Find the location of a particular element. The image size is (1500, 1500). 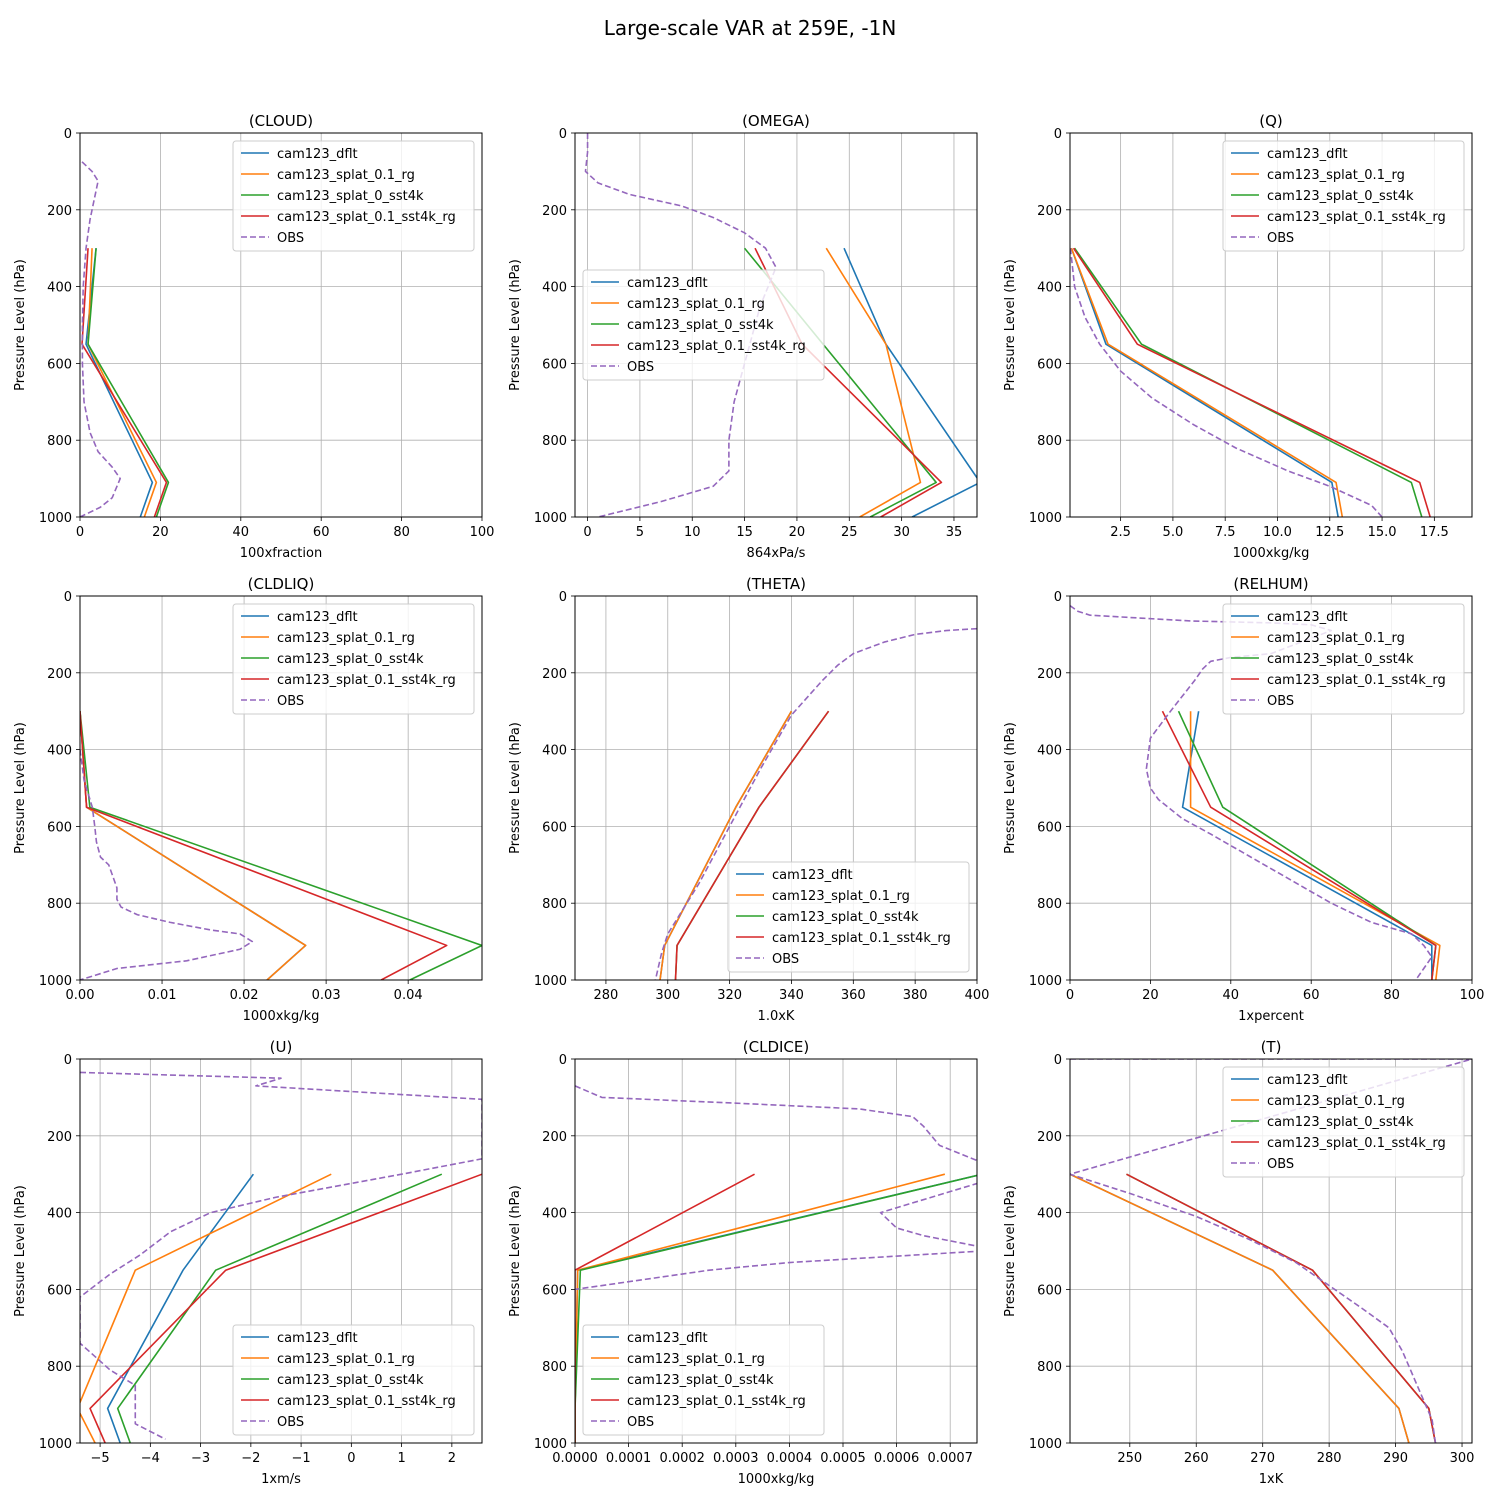

x-axis-label: 1xpercent is located at coordinates (1271, 1016).